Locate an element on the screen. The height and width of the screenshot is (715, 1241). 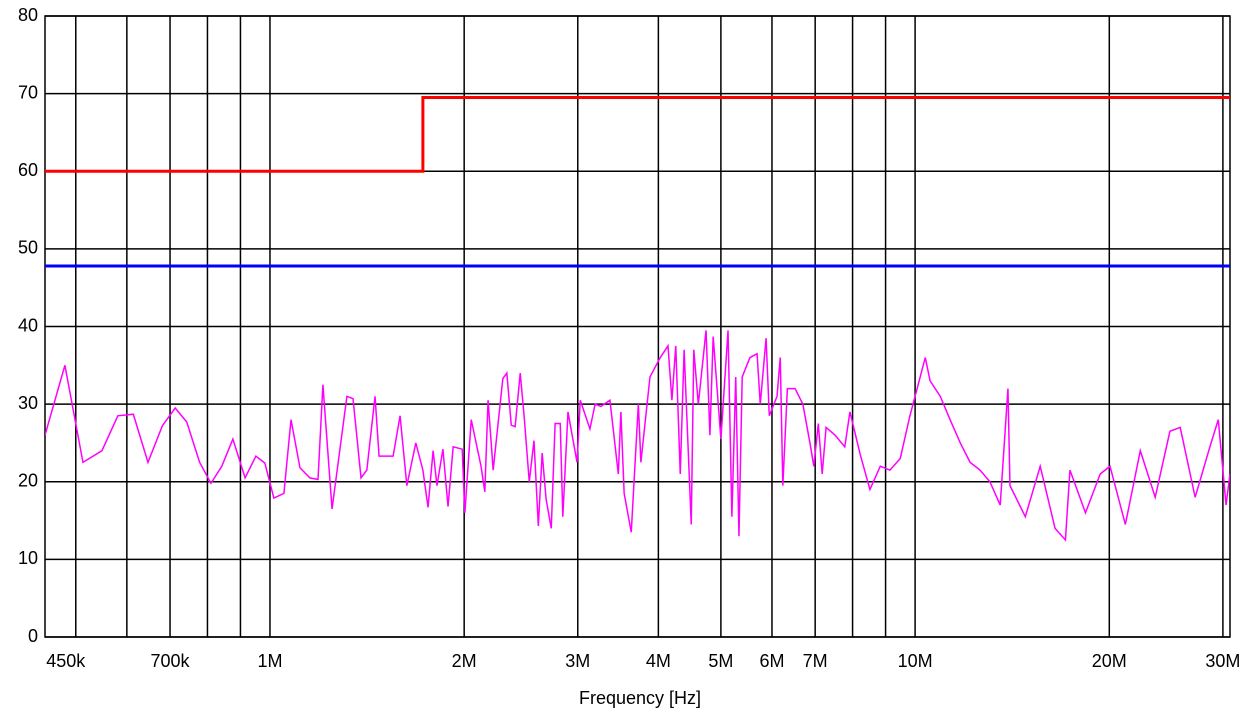
y-tick-label: 40 is located at coordinates (28, 325).